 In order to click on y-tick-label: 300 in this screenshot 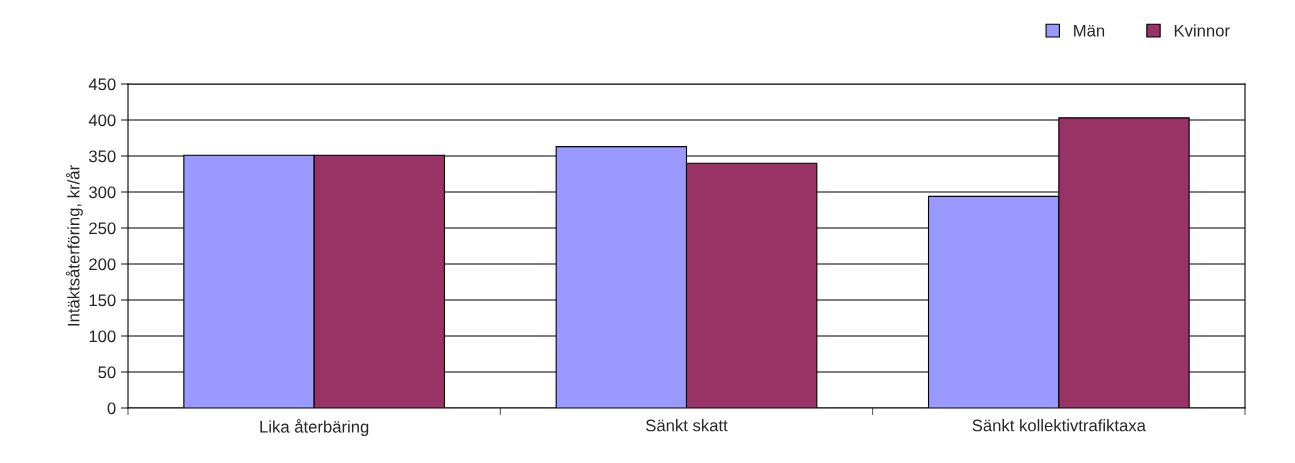, I will do `click(102, 192)`.